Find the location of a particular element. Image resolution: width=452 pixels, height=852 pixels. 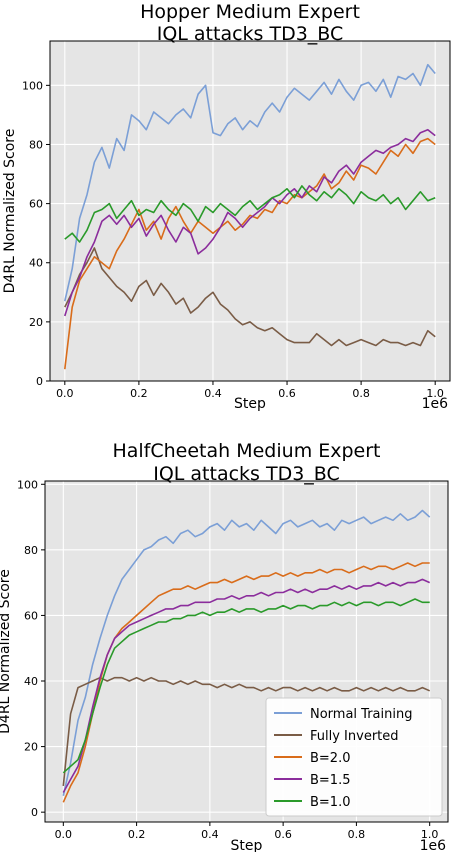

legend-label: Normal Training is located at coordinates (361, 714).